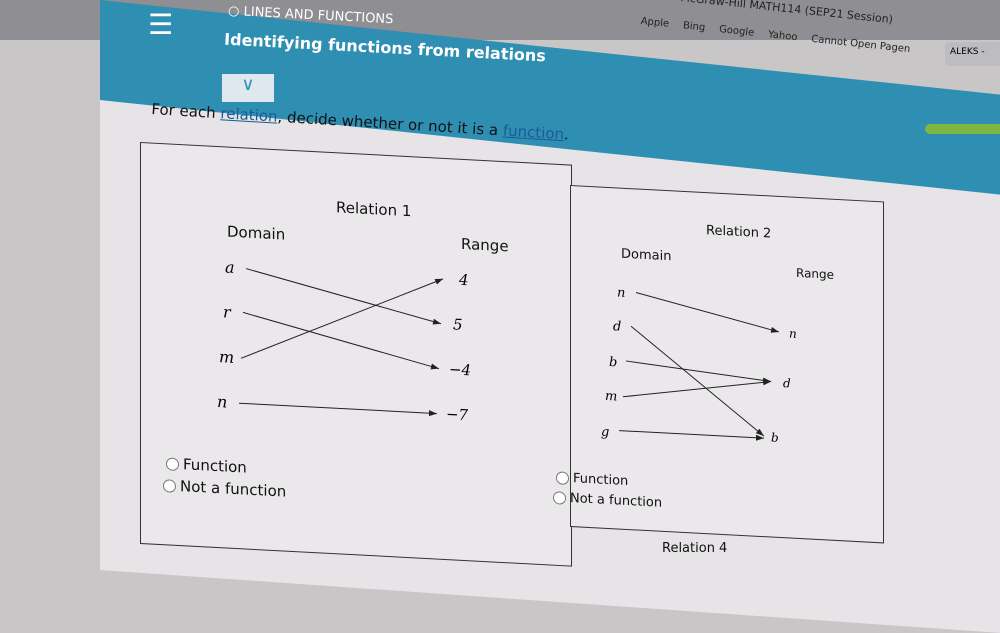 The height and width of the screenshot is (633, 1000). What do you see at coordinates (607, 500) in the screenshot?
I see `not-function-radio: Not a function` at bounding box center [607, 500].